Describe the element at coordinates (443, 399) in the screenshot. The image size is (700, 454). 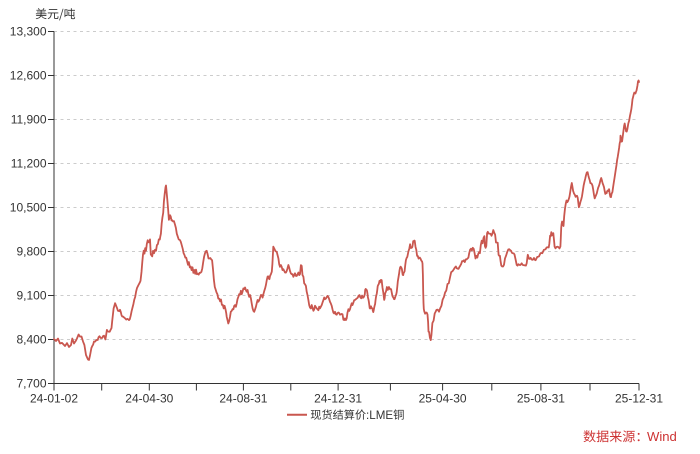
I see `svg-text: 25-04-30` at that location.